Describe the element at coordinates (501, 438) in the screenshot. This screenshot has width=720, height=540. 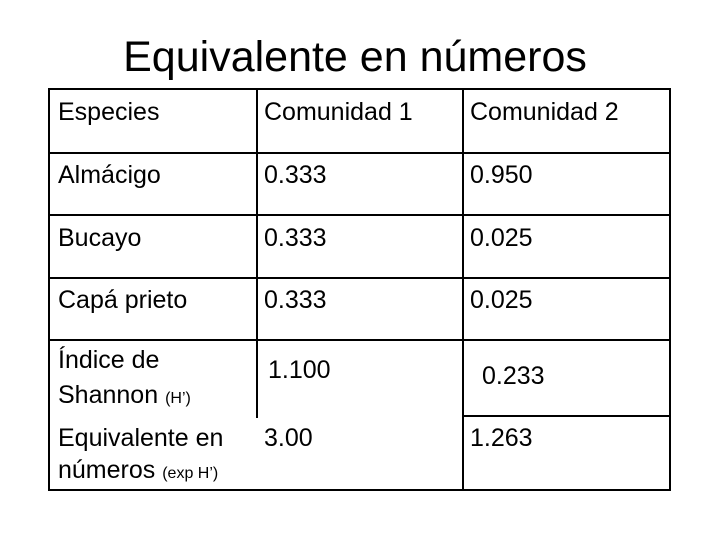
I see `equivalent-value-community-2: 1.263` at that location.